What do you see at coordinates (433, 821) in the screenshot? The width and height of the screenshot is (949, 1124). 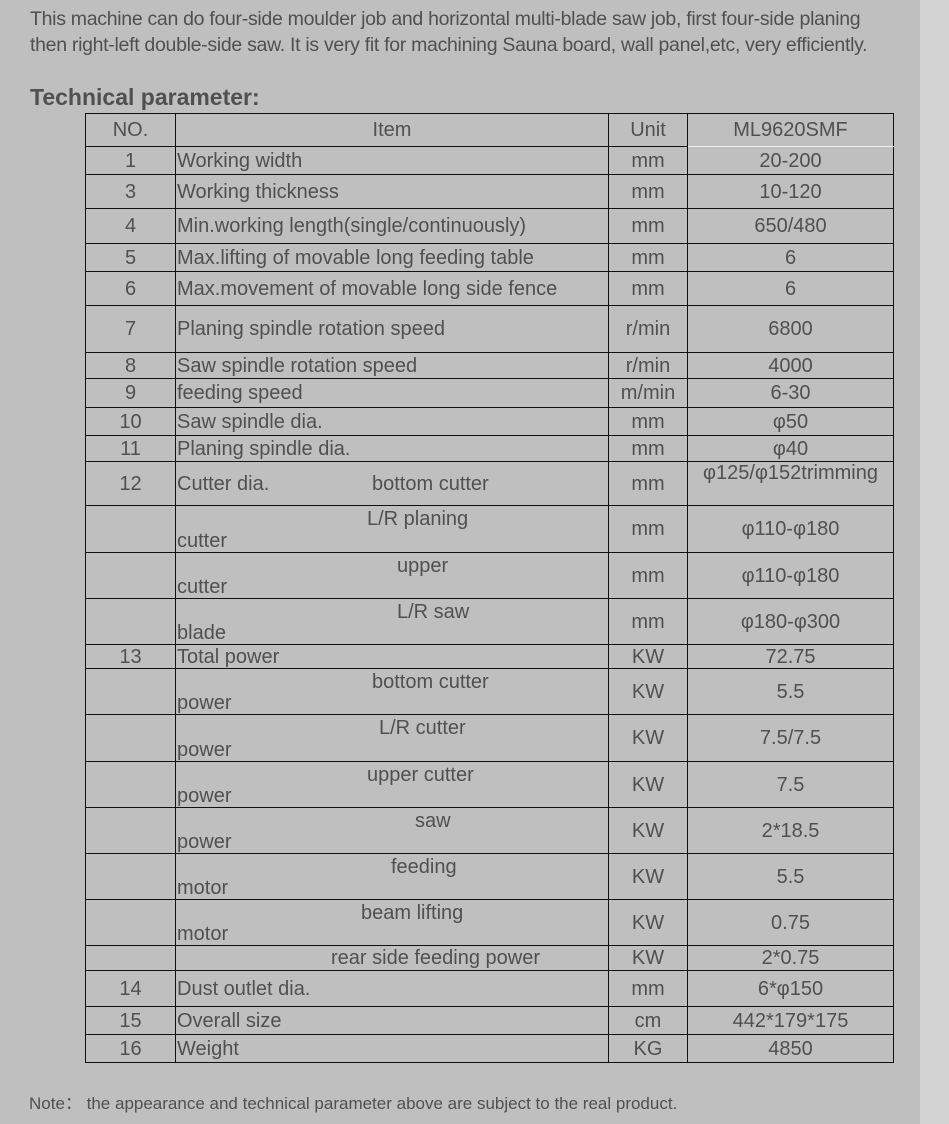 I see `item-sub-label: saw` at bounding box center [433, 821].